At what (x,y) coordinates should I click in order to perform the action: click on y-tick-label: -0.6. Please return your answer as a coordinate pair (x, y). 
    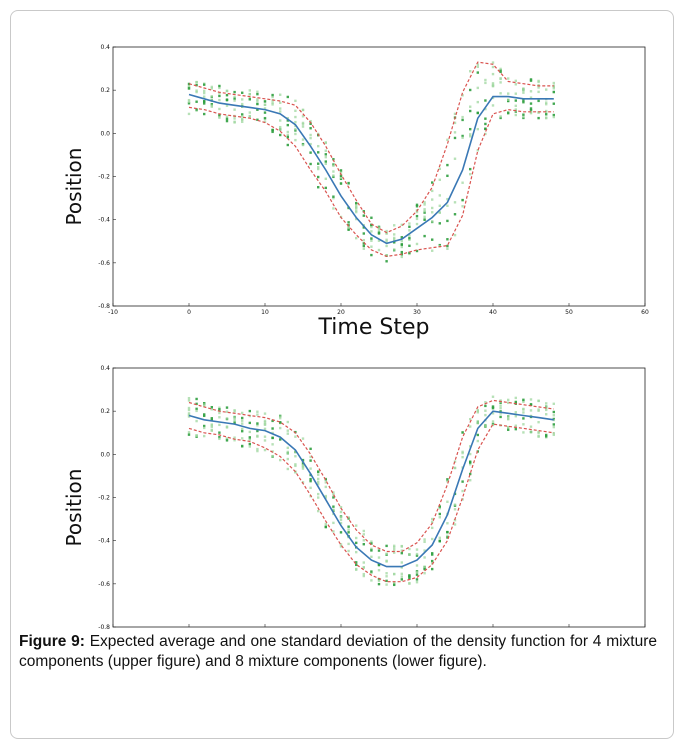
    Looking at the image, I should click on (104, 584).